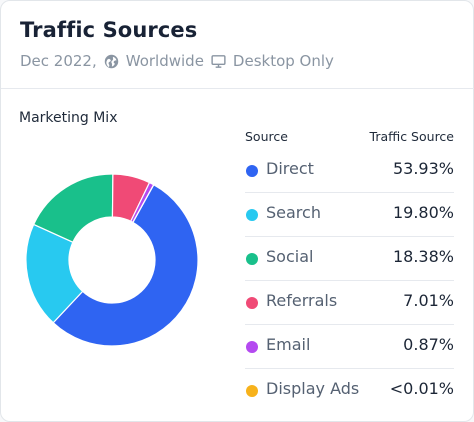 This screenshot has width=474, height=422. Describe the element at coordinates (421, 388) in the screenshot. I see `source-value-display-ads: <0.01%` at that location.